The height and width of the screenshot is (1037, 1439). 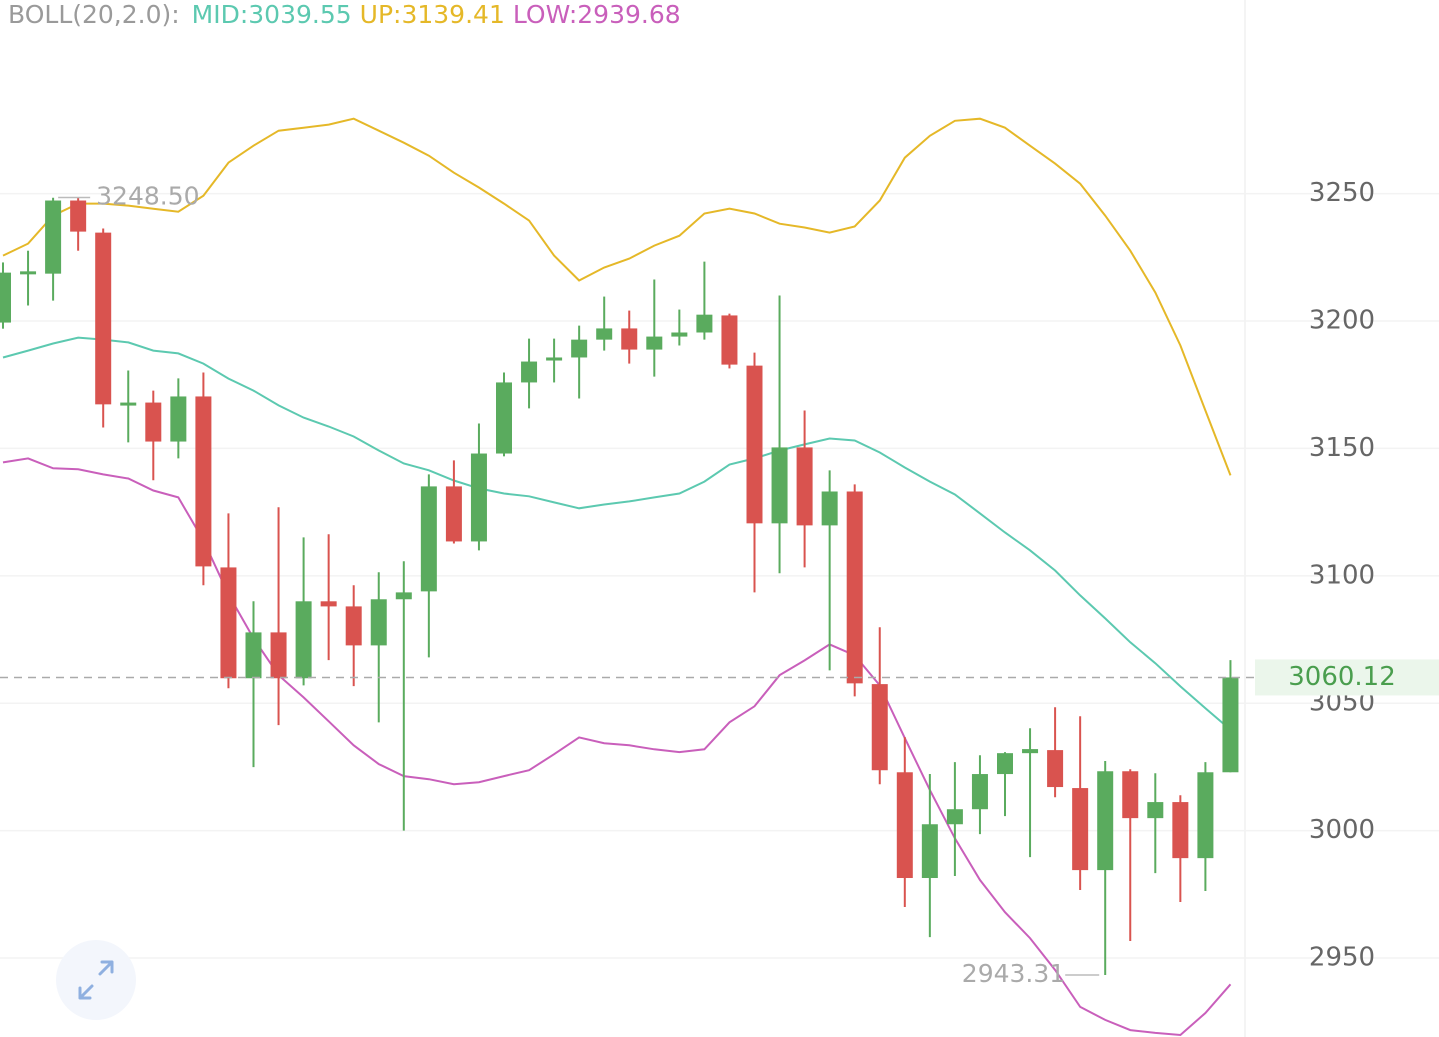 I want to click on y-tick-label: 3150, so click(x=1342, y=448).